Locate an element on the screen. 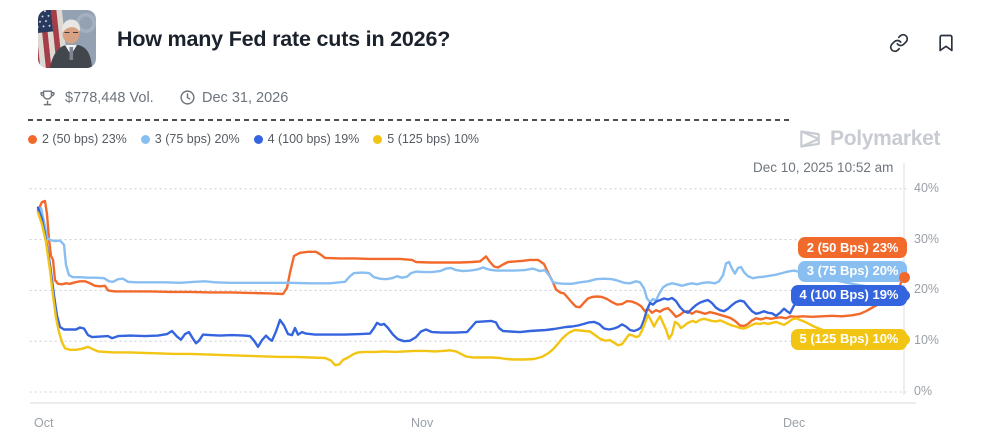  legend-item-4-100bps: 4 (100 bps) 19% is located at coordinates (306, 139).